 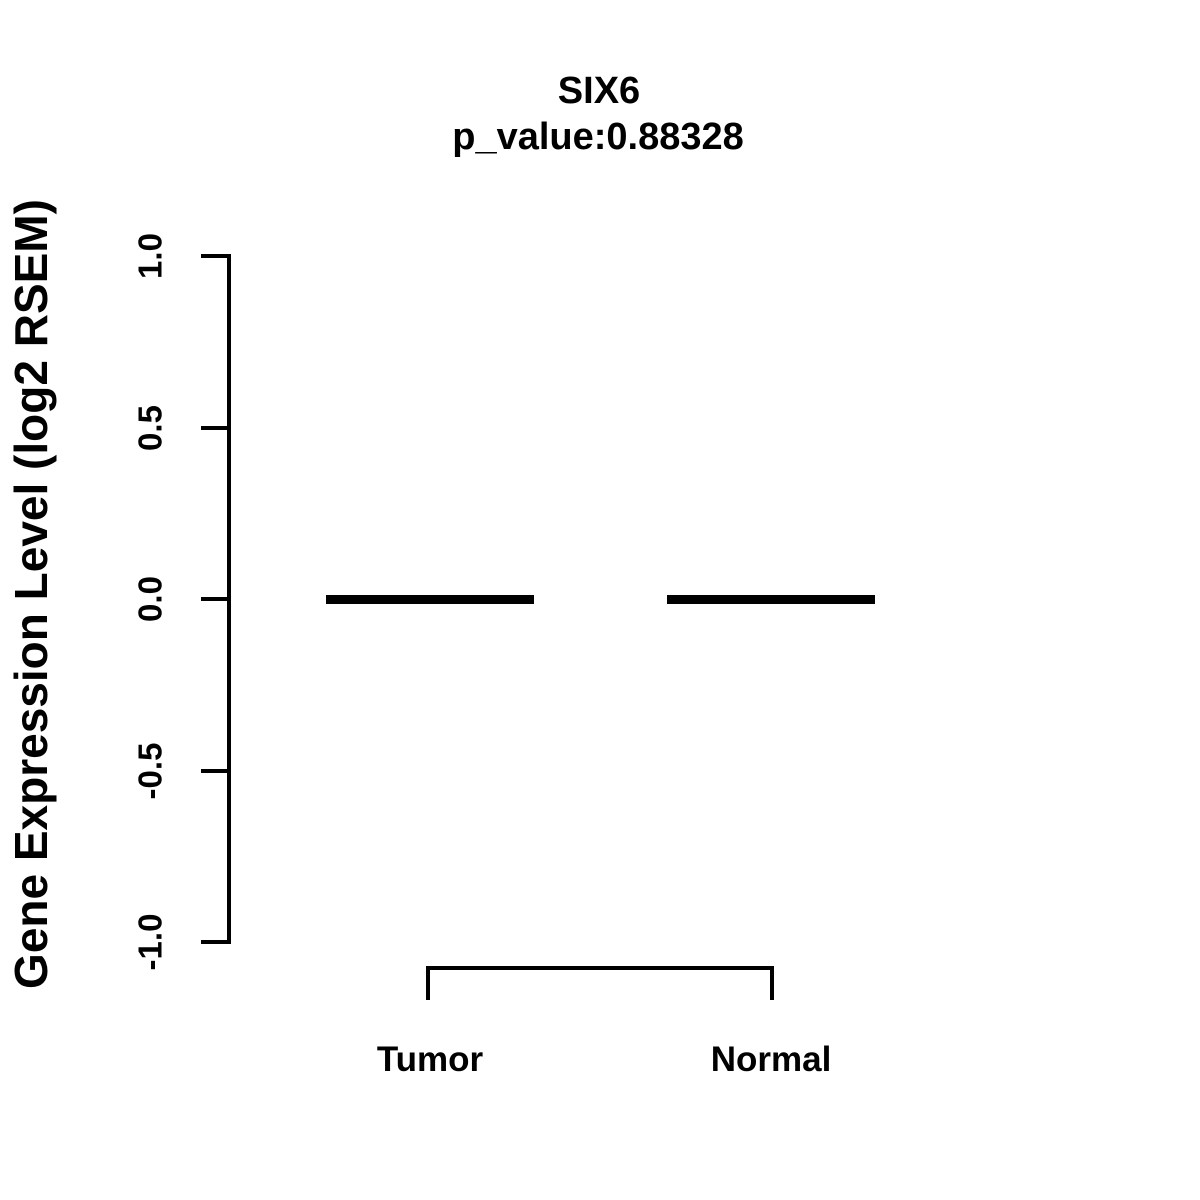 I want to click on comparison-bracket-icon, so click(x=600, y=983).